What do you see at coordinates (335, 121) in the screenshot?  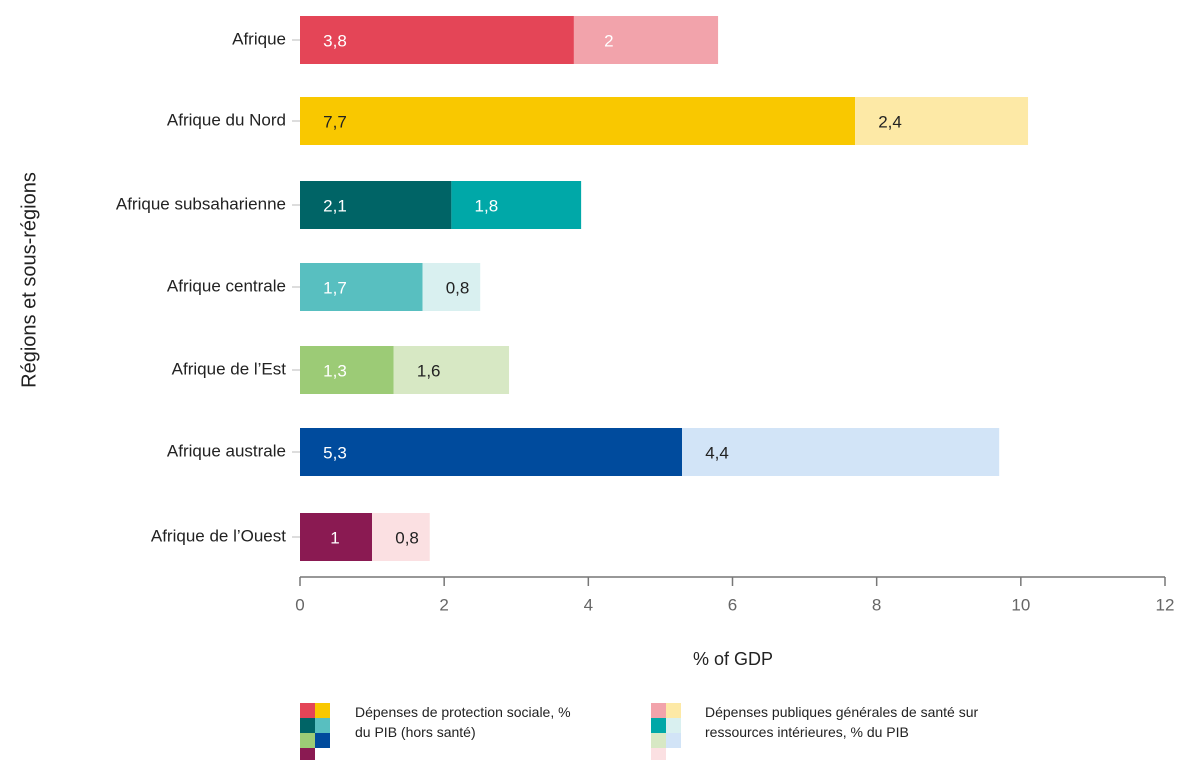 I see `data-label: 7,7` at bounding box center [335, 121].